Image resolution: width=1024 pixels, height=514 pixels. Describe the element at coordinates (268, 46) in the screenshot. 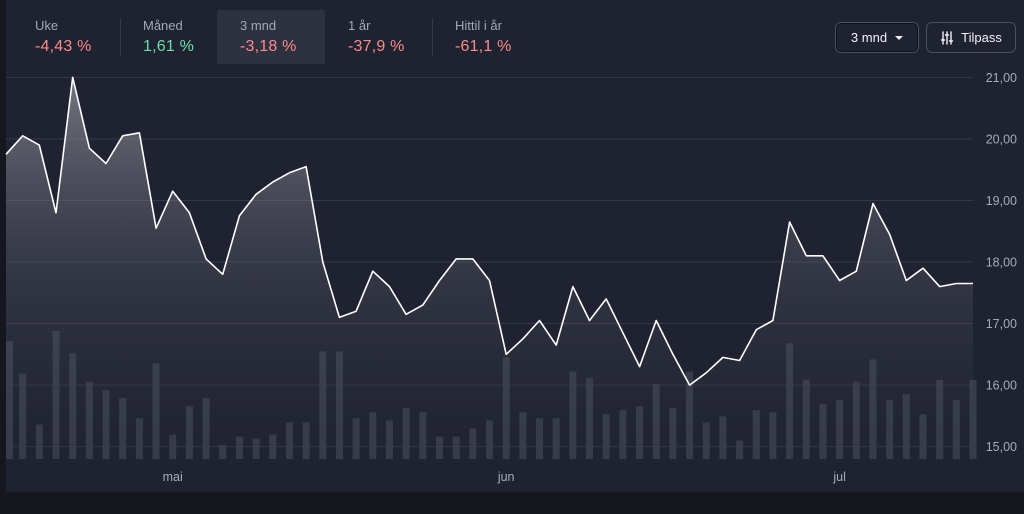

I see `perf-value: -3,18 %` at that location.